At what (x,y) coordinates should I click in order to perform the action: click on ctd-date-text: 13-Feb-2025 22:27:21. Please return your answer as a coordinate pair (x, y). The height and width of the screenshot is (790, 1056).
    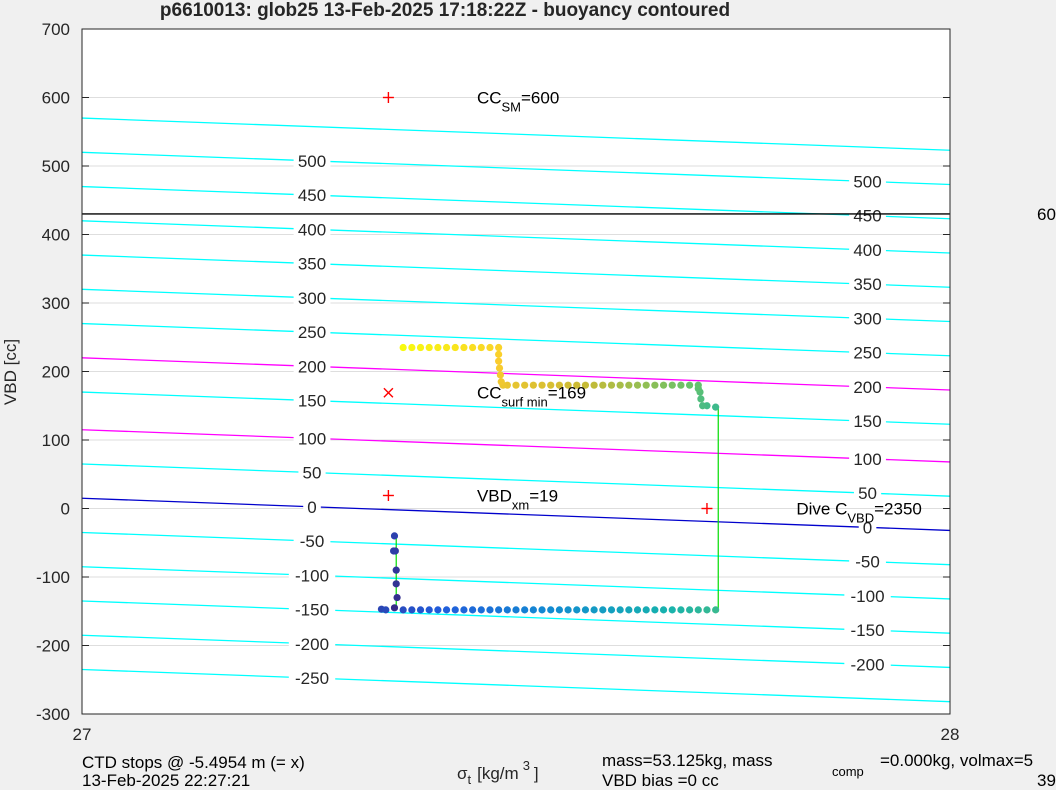
    Looking at the image, I should click on (166, 780).